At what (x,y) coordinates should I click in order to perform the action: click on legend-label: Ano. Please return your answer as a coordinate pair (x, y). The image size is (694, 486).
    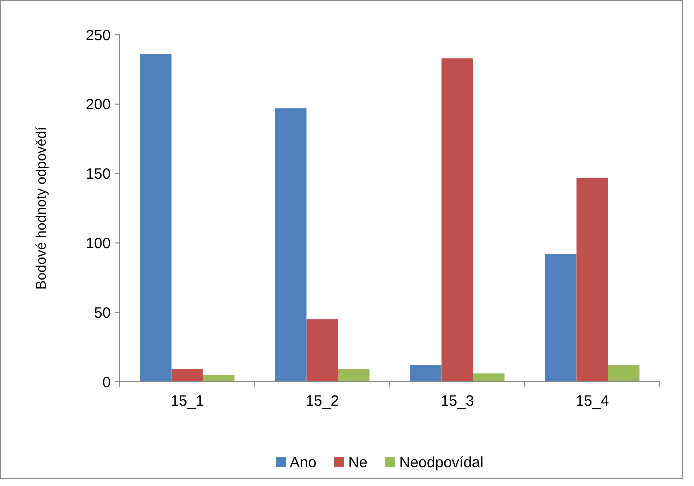
    Looking at the image, I should click on (303, 463).